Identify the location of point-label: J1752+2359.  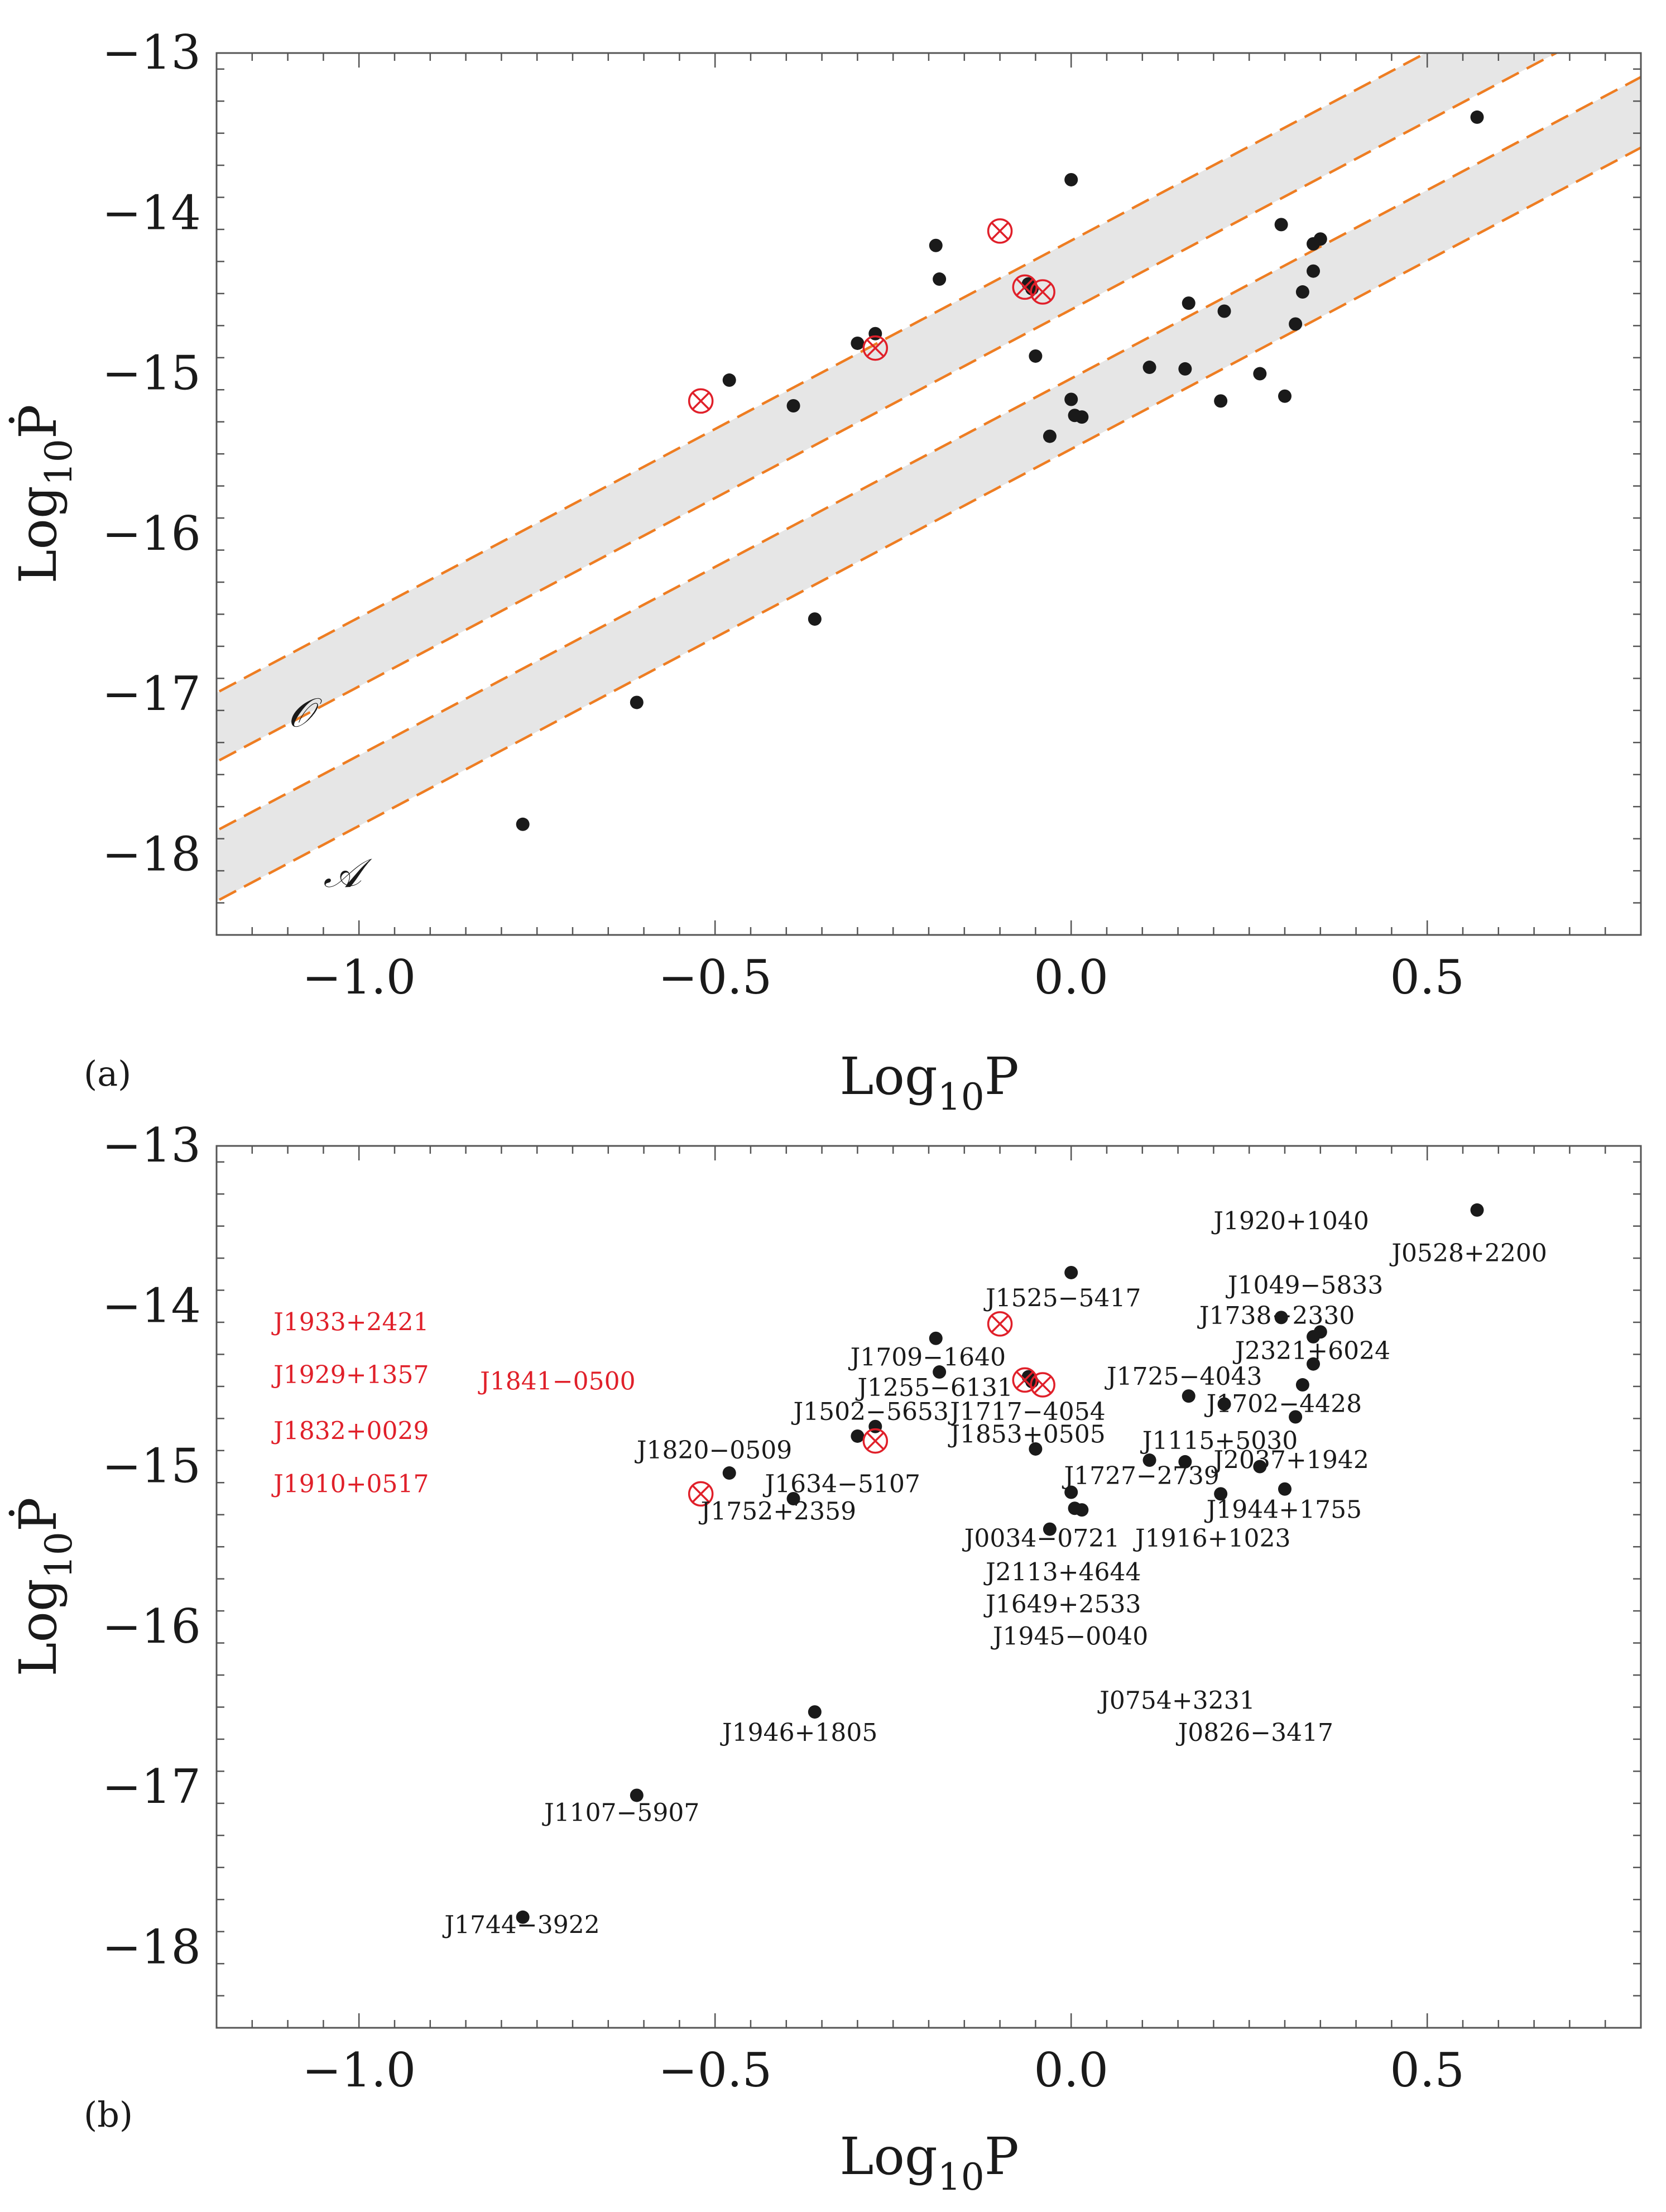
(777, 1511).